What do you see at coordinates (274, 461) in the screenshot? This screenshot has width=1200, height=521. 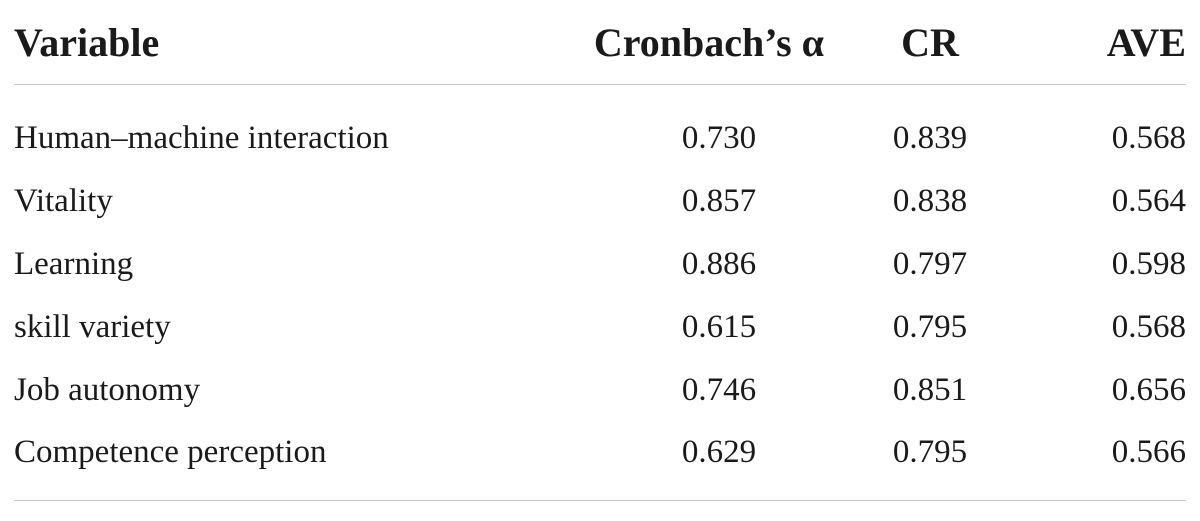 I see `cell-variable: Competence perception` at bounding box center [274, 461].